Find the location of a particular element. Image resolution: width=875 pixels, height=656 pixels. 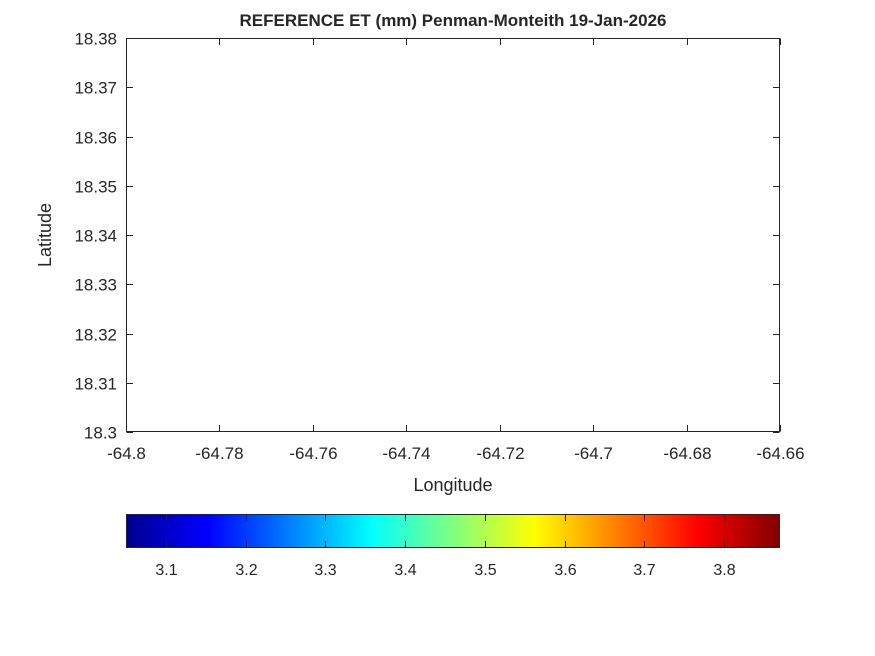

x-axis-label: Longitude is located at coordinates (452, 485).